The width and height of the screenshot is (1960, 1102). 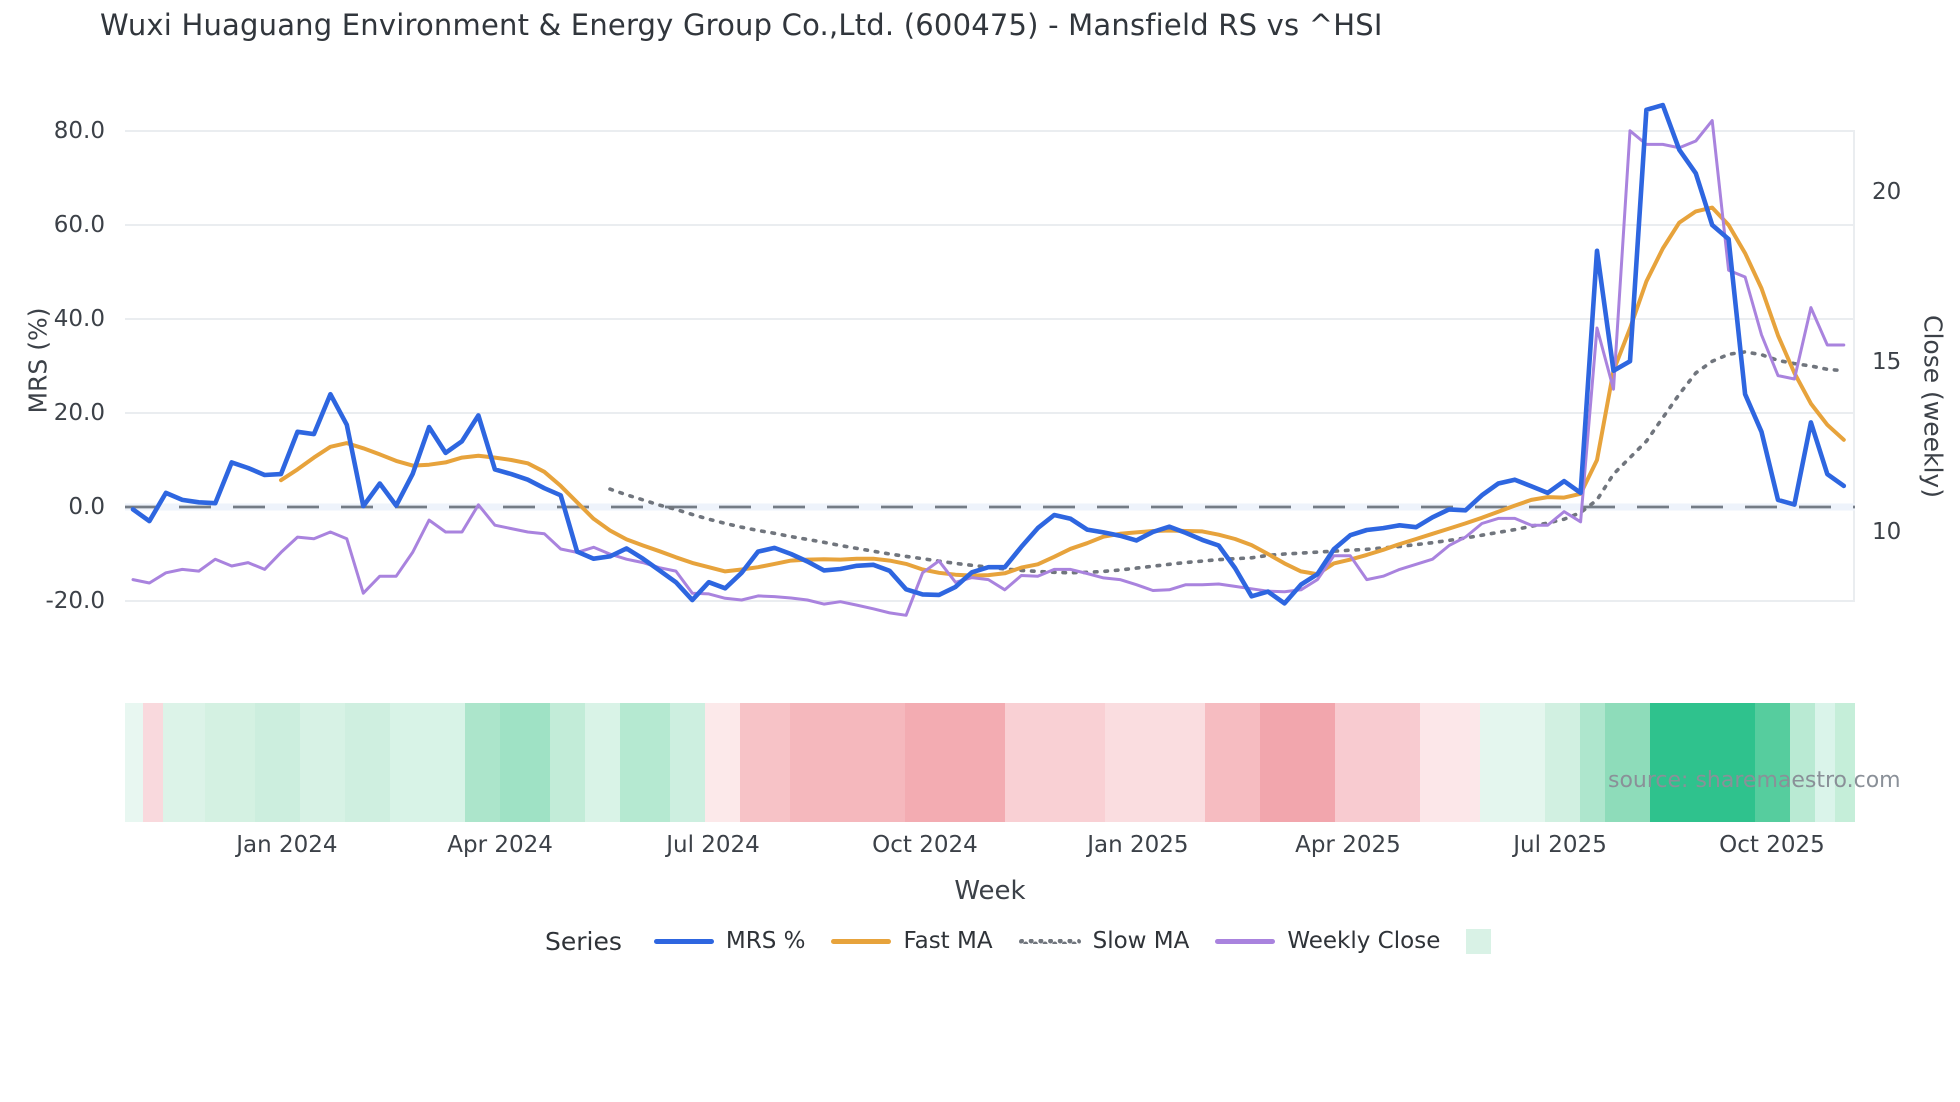 What do you see at coordinates (38, 360) in the screenshot?
I see `y-axis-label-left: MRS (%)` at bounding box center [38, 360].